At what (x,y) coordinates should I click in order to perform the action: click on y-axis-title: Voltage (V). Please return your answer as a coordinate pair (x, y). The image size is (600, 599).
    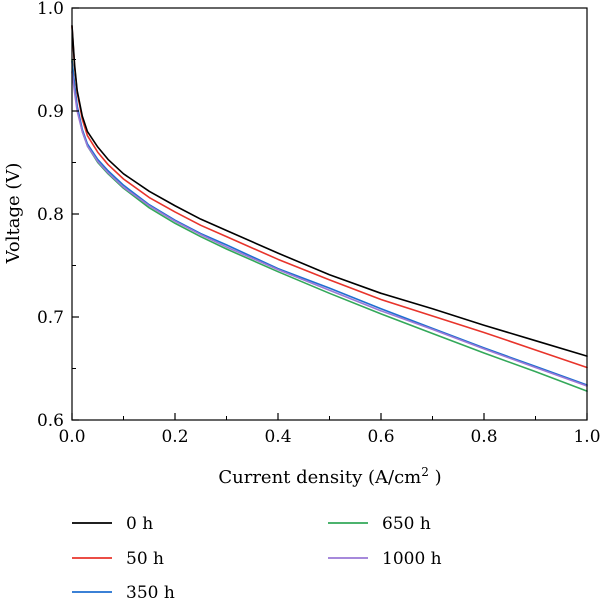
    Looking at the image, I should click on (13, 214).